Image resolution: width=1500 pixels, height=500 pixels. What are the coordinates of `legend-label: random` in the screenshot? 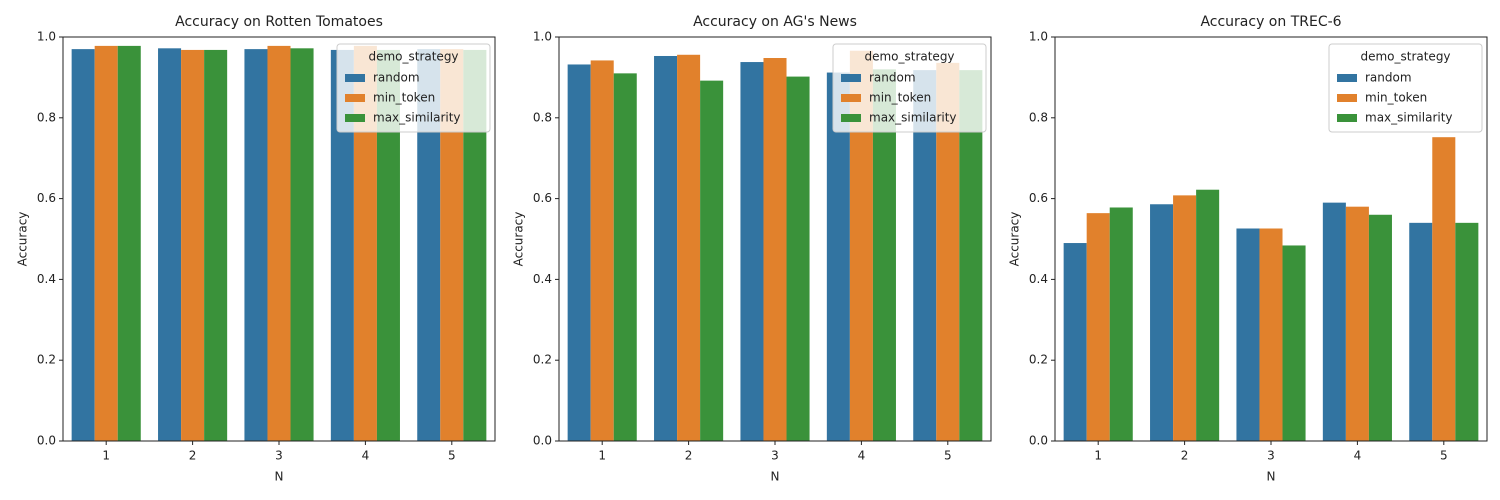 It's located at (1388, 78).